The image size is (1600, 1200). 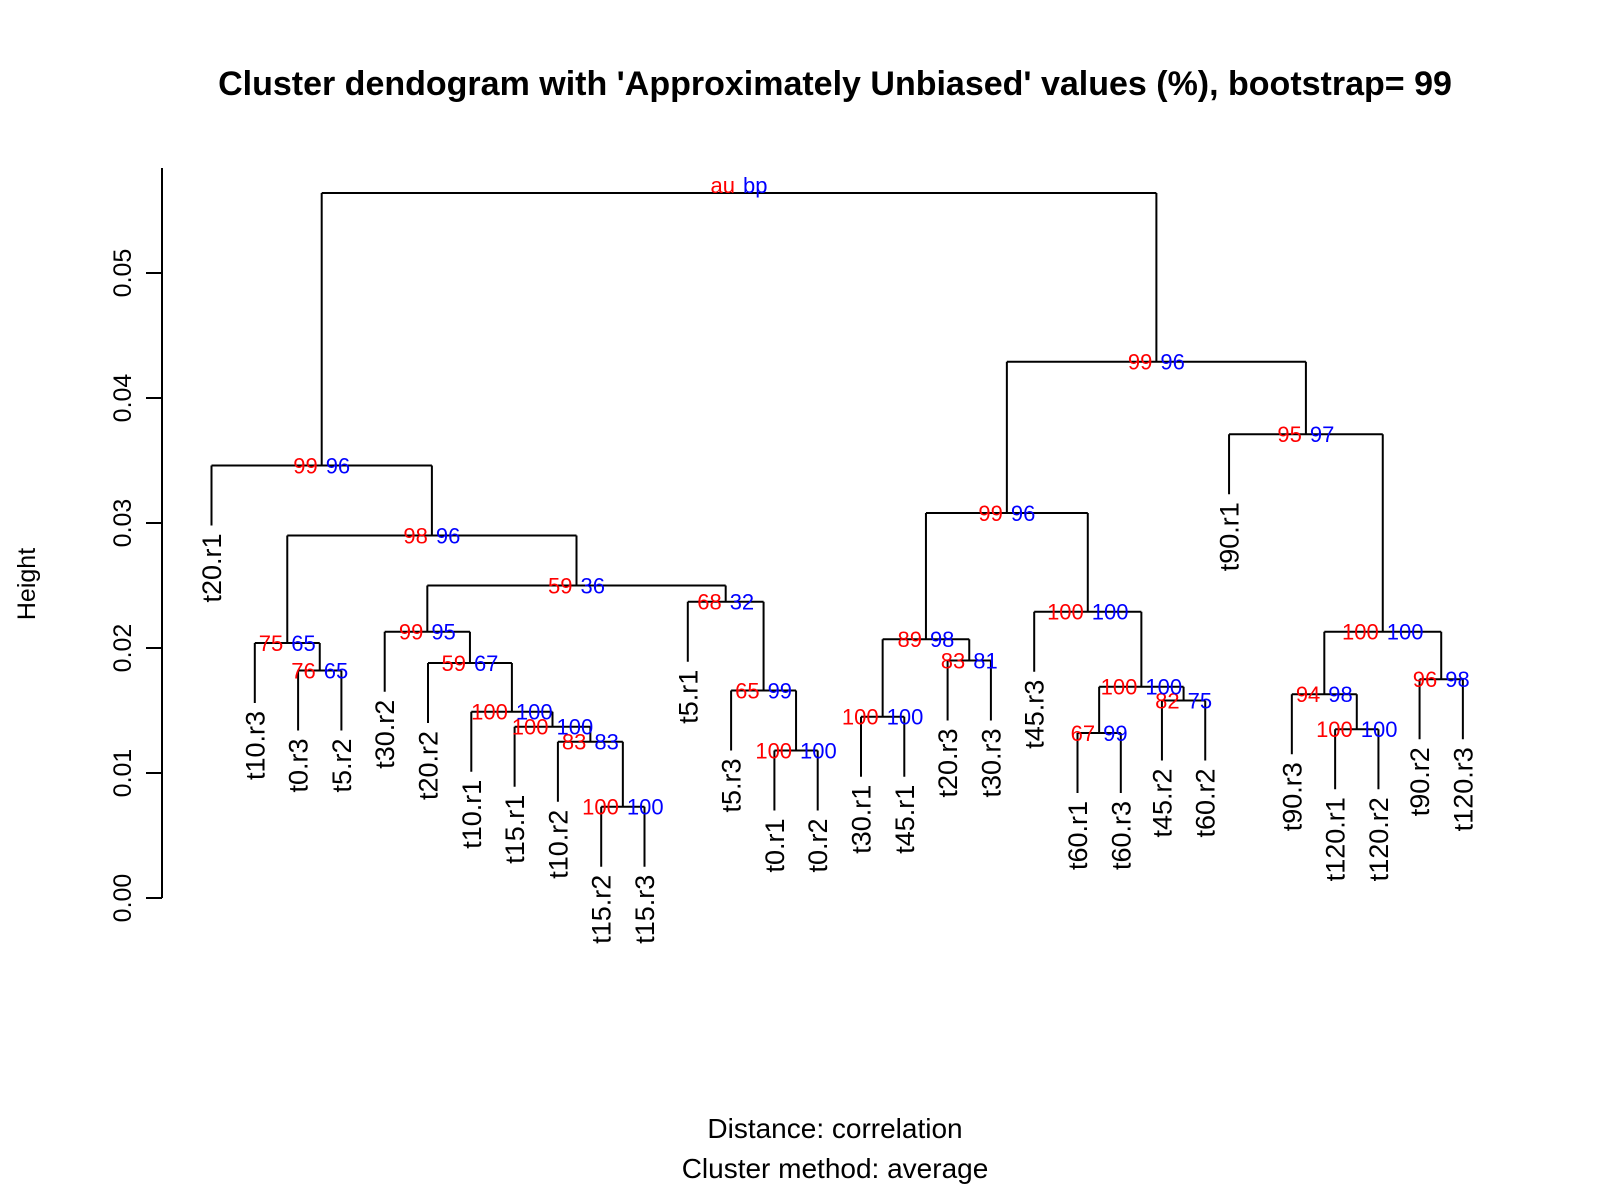 I want to click on au-value: 95, so click(x=1289, y=434).